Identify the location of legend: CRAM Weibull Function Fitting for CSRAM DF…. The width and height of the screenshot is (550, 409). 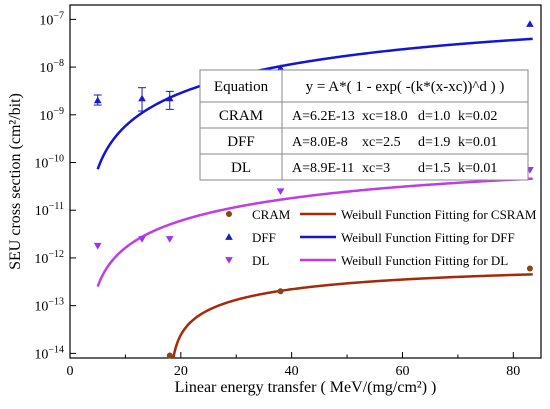
(381, 237).